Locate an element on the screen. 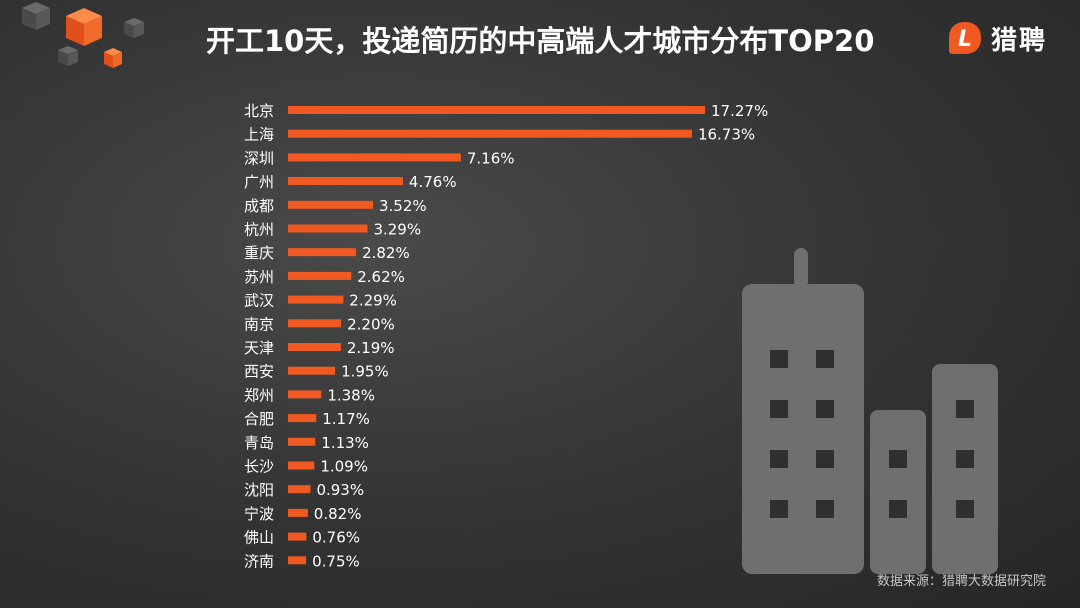  value-label: 17.27% is located at coordinates (739, 111).